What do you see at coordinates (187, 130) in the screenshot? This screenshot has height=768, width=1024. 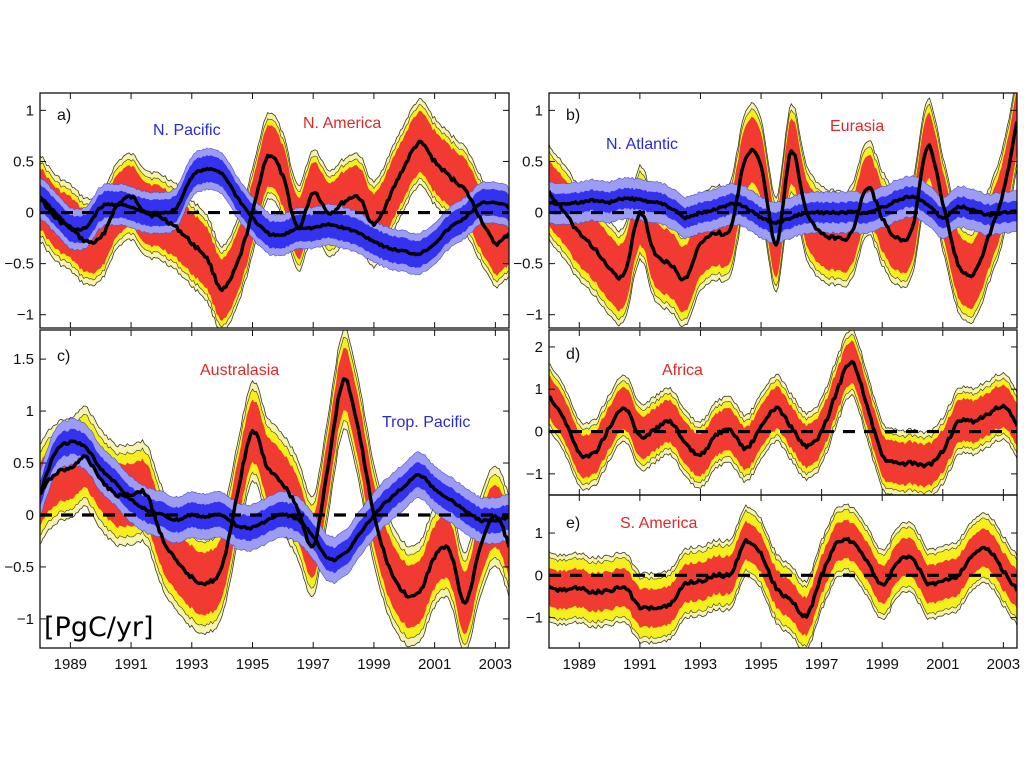 I see `legend-label-n-pacific: N. Pacific` at bounding box center [187, 130].